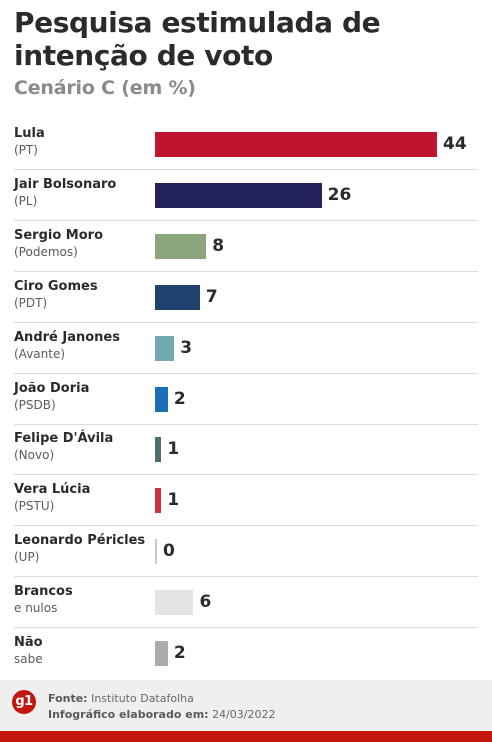 The width and height of the screenshot is (492, 742). What do you see at coordinates (186, 347) in the screenshot?
I see `data-label: 3` at bounding box center [186, 347].